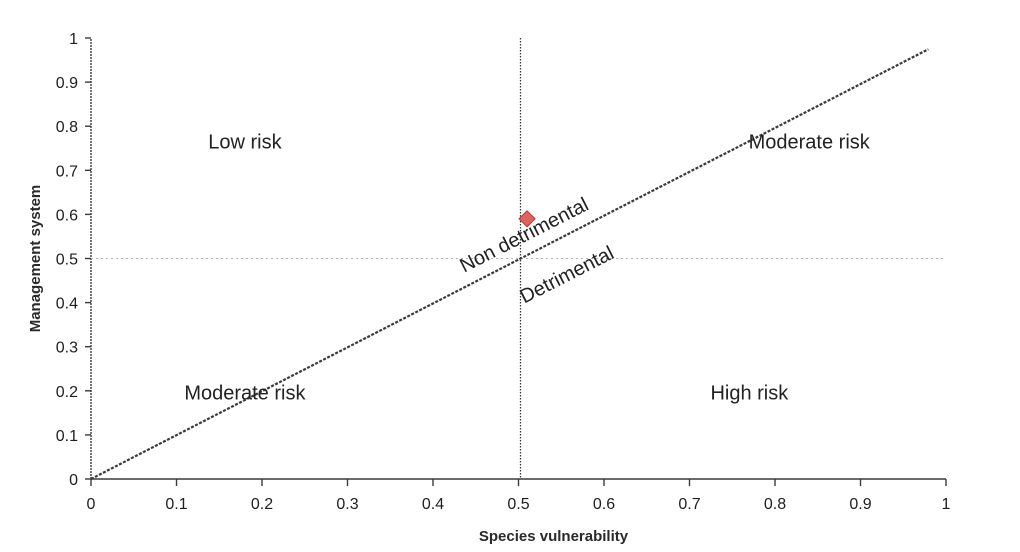  Describe the element at coordinates (860, 504) in the screenshot. I see `x-tick-label: 0.9` at that location.